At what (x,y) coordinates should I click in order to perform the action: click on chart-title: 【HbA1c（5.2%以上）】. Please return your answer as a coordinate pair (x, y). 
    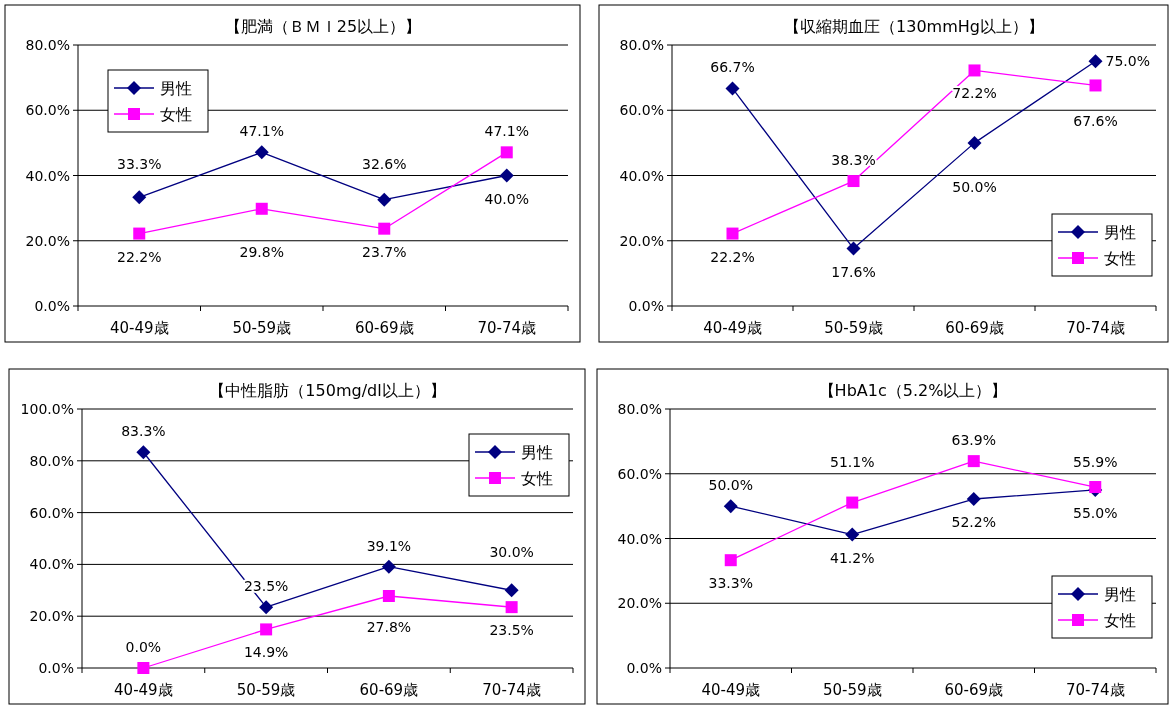
    Looking at the image, I should click on (913, 390).